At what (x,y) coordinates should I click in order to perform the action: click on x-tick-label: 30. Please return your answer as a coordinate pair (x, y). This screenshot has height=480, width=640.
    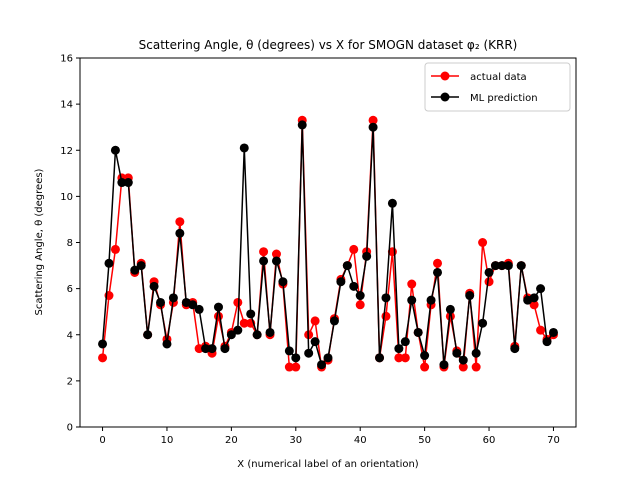
    Looking at the image, I should click on (295, 440).